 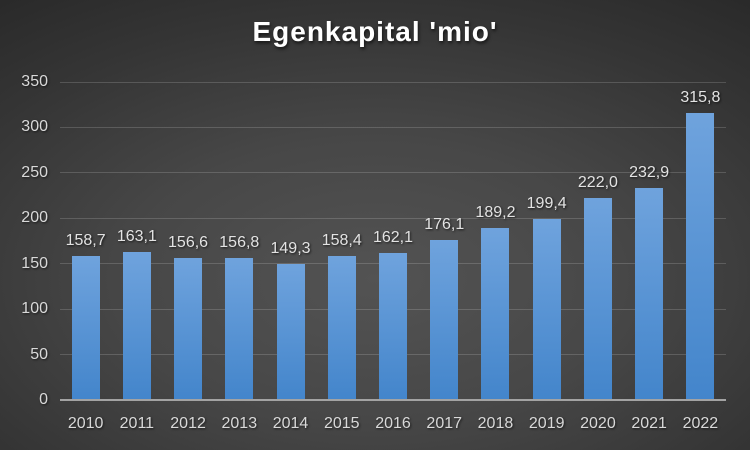 I want to click on bar-2016, so click(x=393, y=326).